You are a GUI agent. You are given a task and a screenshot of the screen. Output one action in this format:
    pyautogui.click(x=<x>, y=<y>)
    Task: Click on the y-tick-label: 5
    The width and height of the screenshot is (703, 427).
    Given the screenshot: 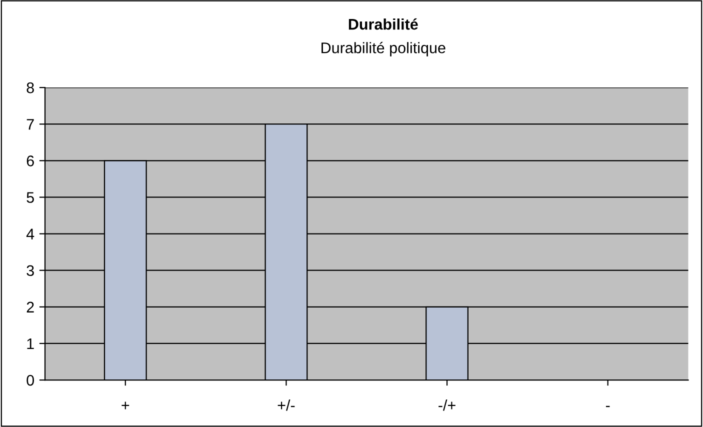 What is the action you would take?
    pyautogui.click(x=30, y=197)
    